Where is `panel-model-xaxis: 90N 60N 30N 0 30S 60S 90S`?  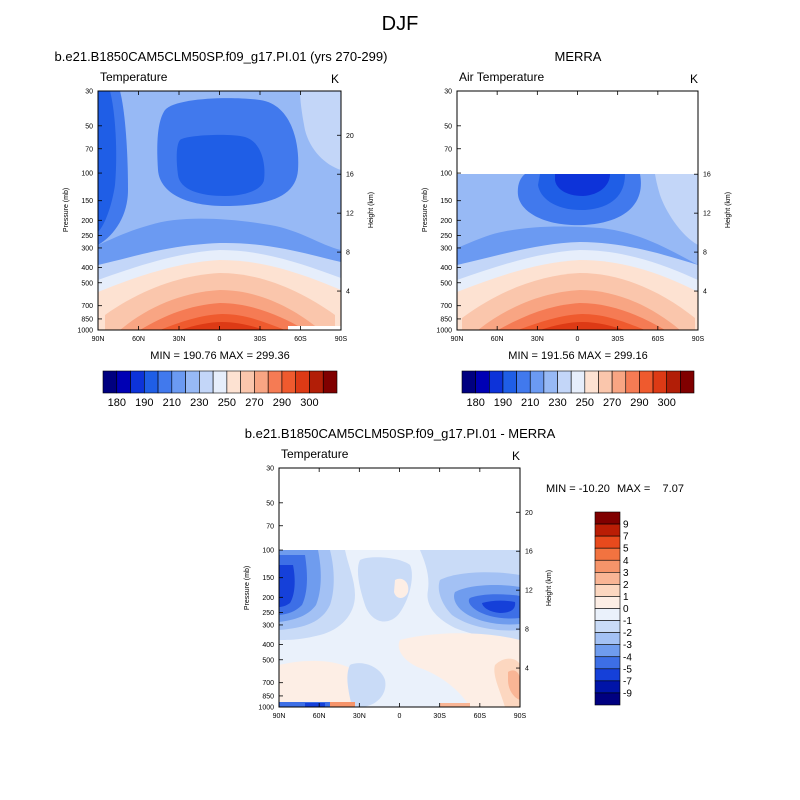 panel-model-xaxis: 90N 60N 30N 0 30S 60S 90S is located at coordinates (220, 217).